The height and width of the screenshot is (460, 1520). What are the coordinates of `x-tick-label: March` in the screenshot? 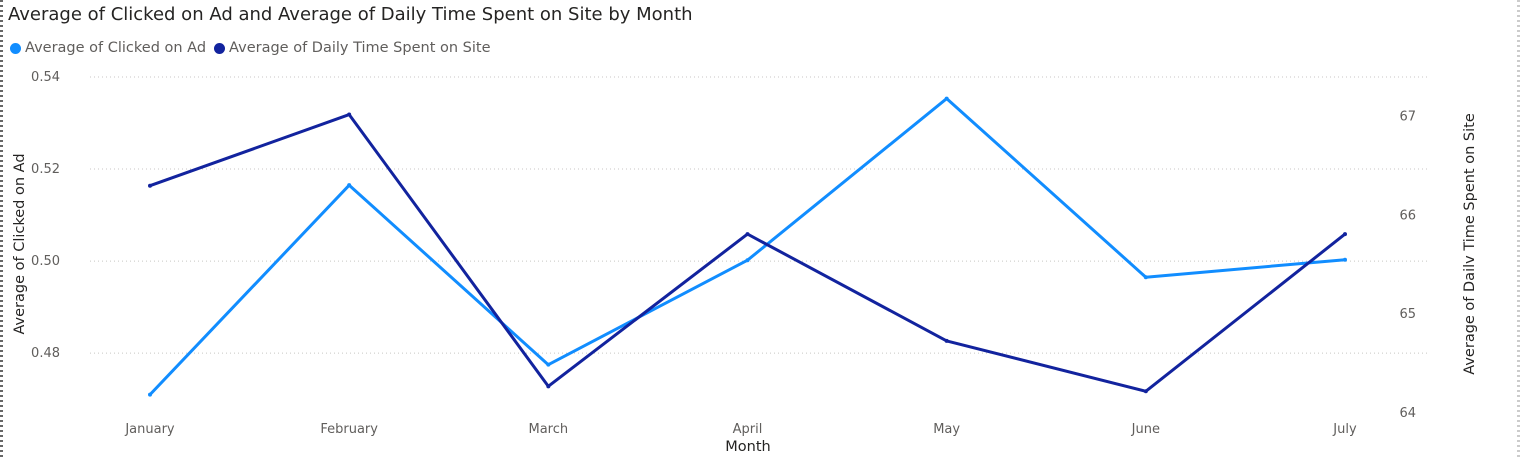 It's located at (549, 429).